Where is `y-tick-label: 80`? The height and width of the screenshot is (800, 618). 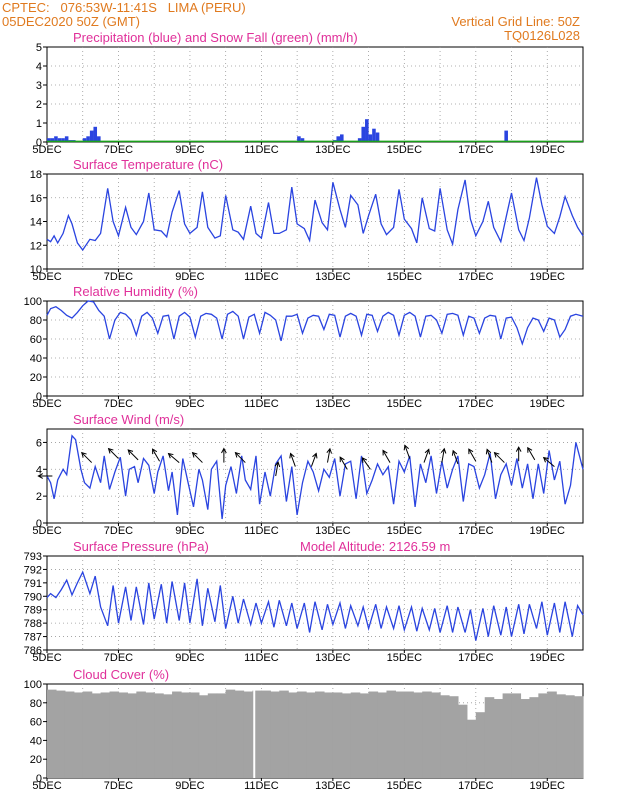 y-tick-label: 80 is located at coordinates (36, 704).